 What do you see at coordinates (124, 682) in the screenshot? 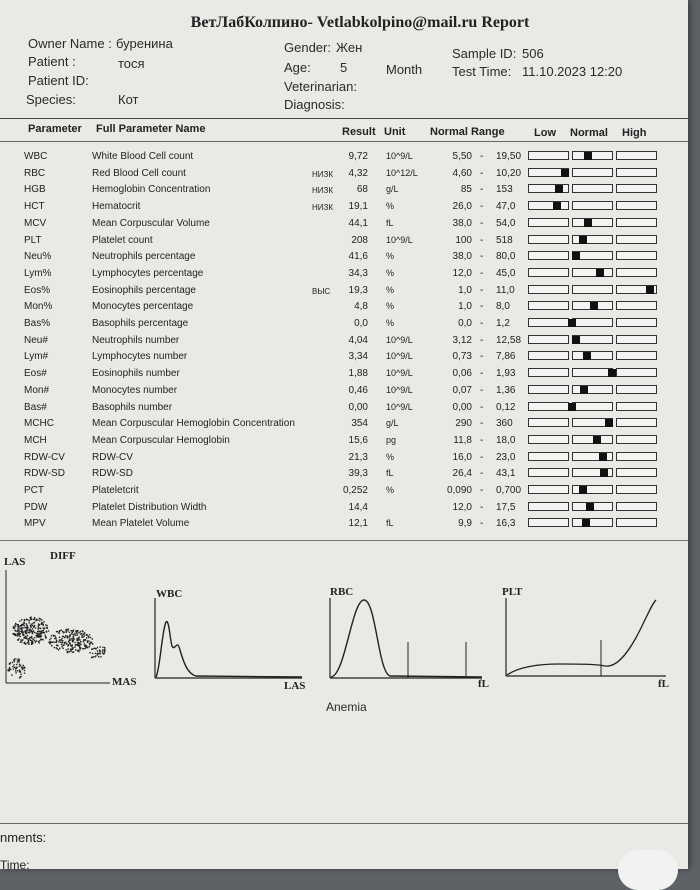
I see `diff-x-label: MAS` at bounding box center [124, 682].